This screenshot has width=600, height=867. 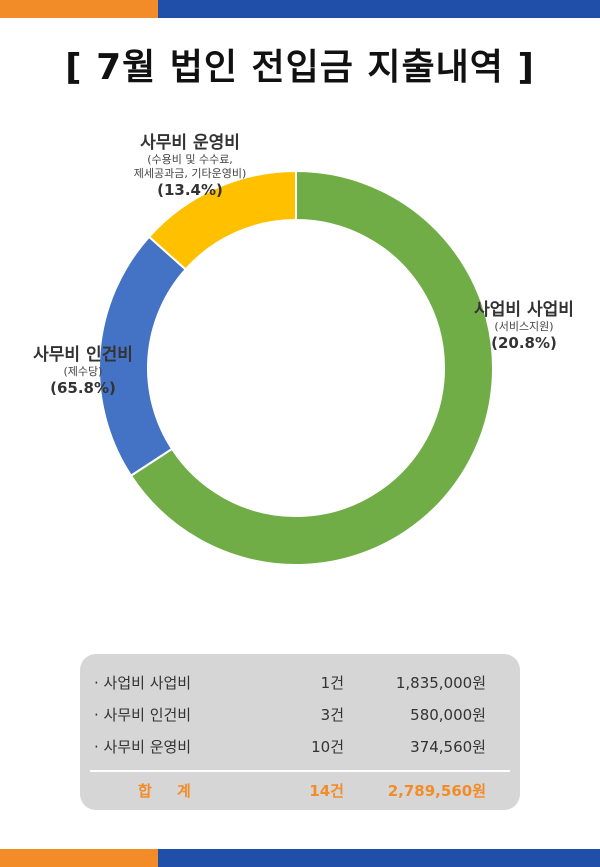 What do you see at coordinates (300, 684) in the screenshot?
I see `summary-row: · 사업비 사업비 1건 1,835,000원` at bounding box center [300, 684].